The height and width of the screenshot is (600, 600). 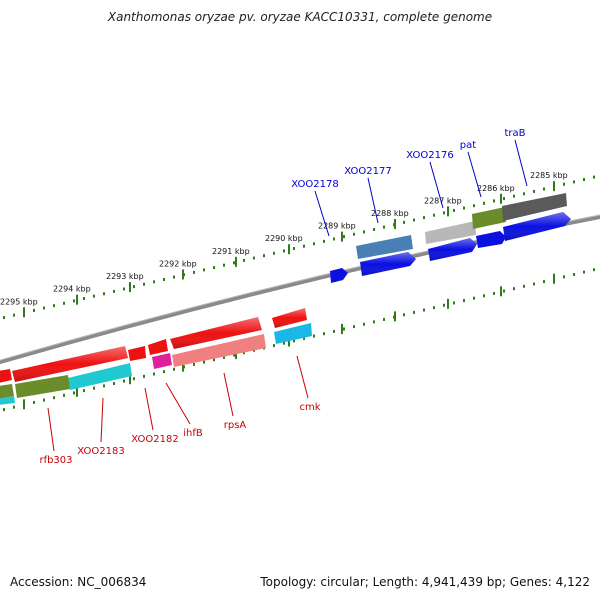 I want to click on feature-cyan-edge, so click(x=7, y=400).